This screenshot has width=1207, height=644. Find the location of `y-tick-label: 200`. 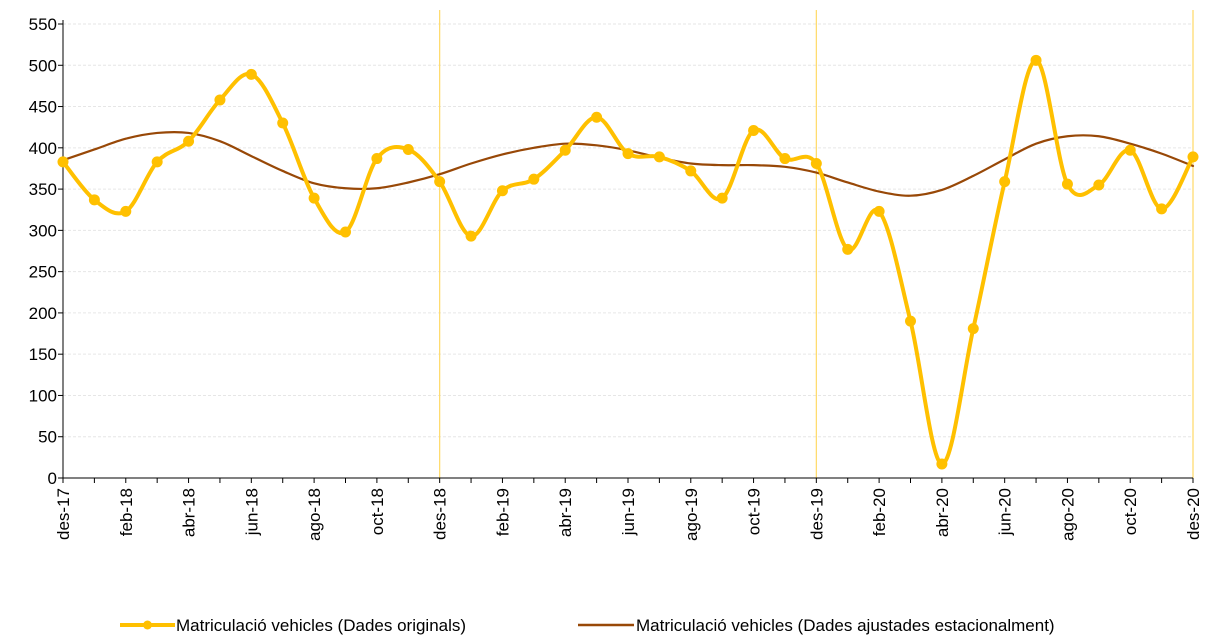

y-tick-label: 200 is located at coordinates (43, 313).